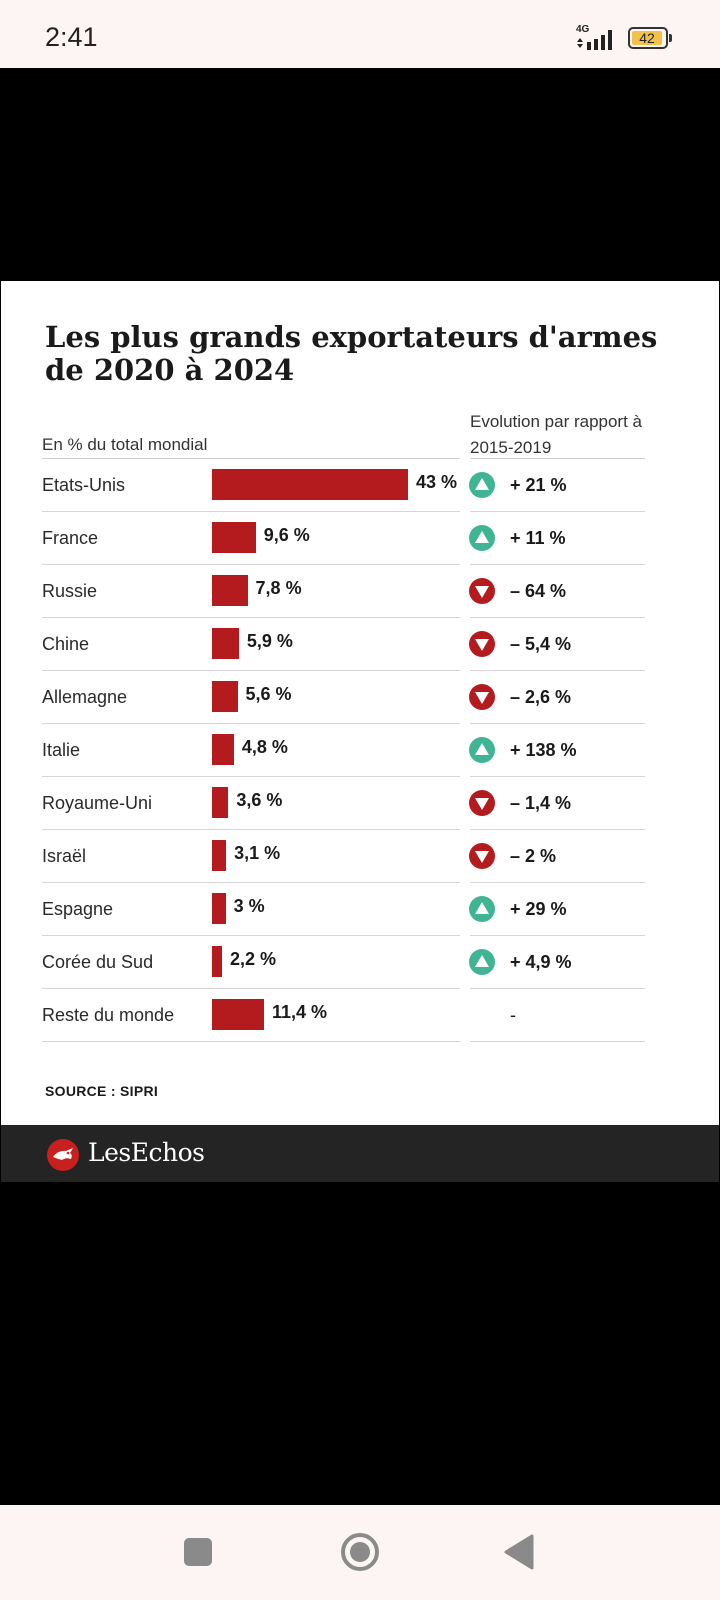 The image size is (720, 1600). I want to click on table-row: Reste du monde 11,4 % -, so click(360, 1015).